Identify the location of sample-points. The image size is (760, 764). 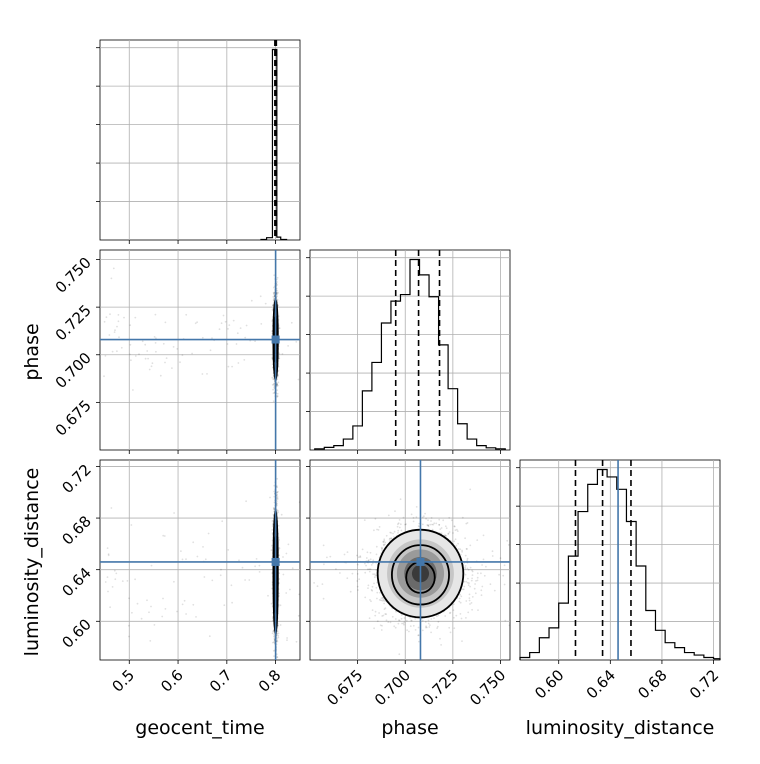
(203, 574).